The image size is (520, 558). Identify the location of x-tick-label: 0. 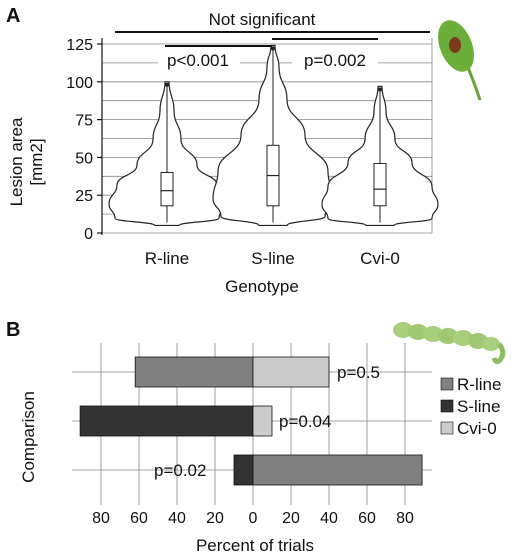
(253, 518).